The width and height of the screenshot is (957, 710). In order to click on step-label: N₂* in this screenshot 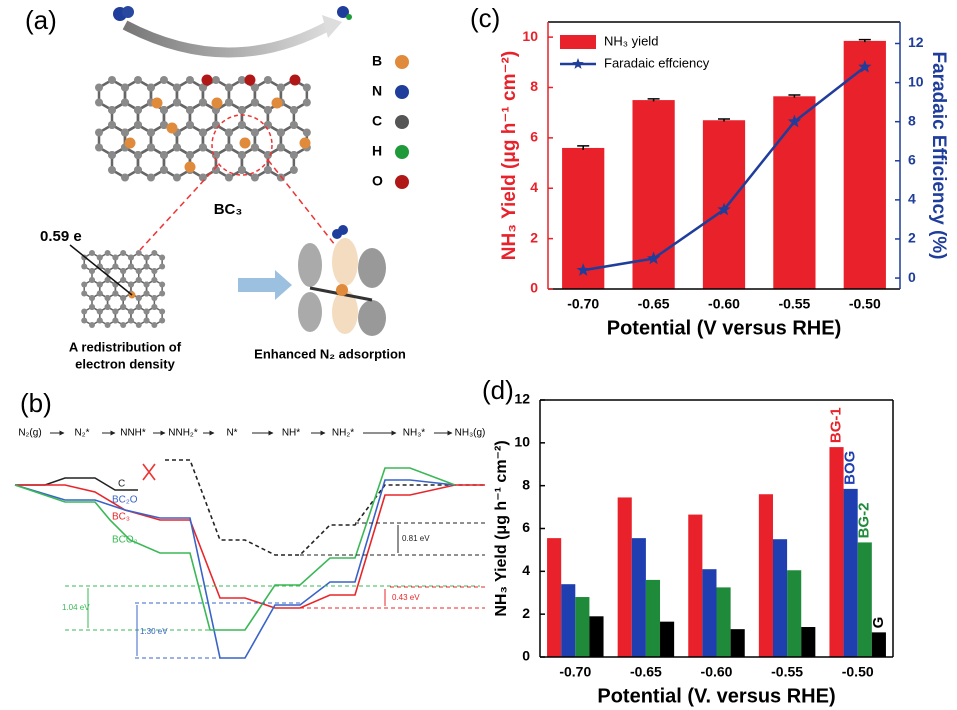, I will do `click(82, 433)`.